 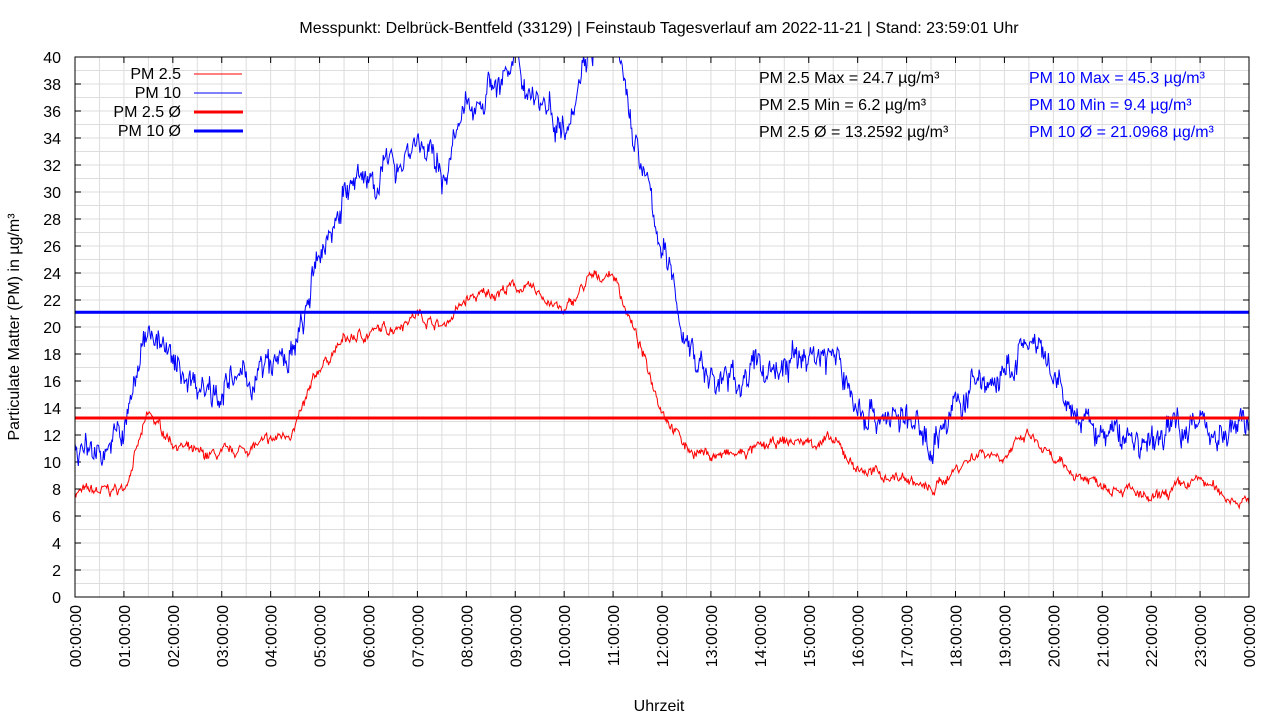 I want to click on x-tick-label: 11:00:00, so click(x=614, y=635).